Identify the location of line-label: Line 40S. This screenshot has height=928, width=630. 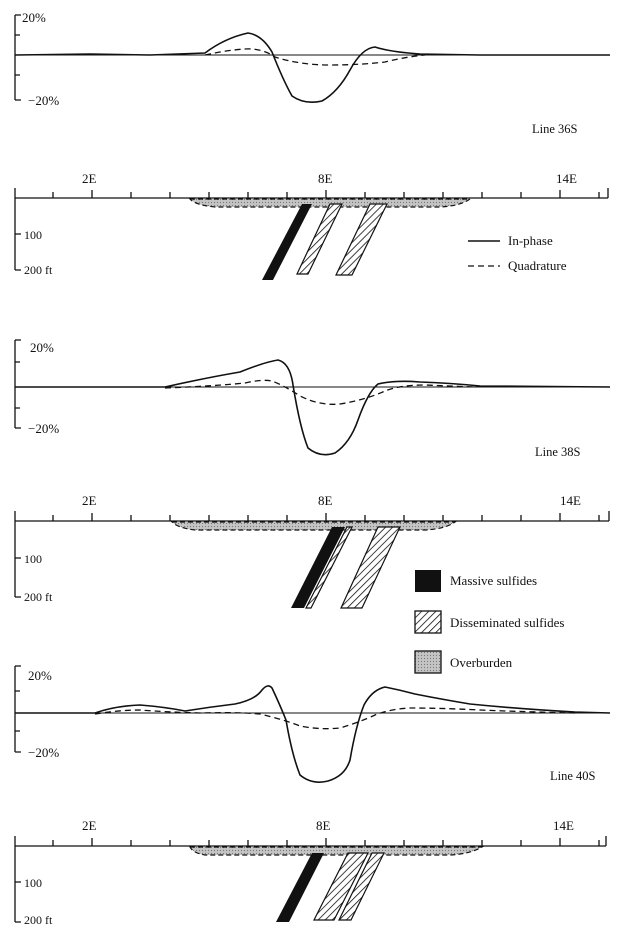
(573, 776).